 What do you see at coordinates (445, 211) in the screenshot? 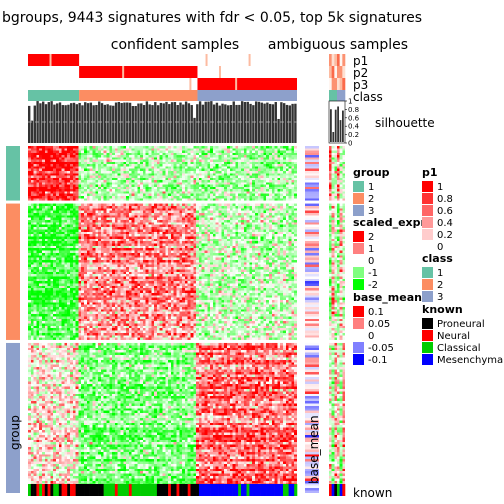
I see `p1-legend-label: 0.6` at bounding box center [445, 211].